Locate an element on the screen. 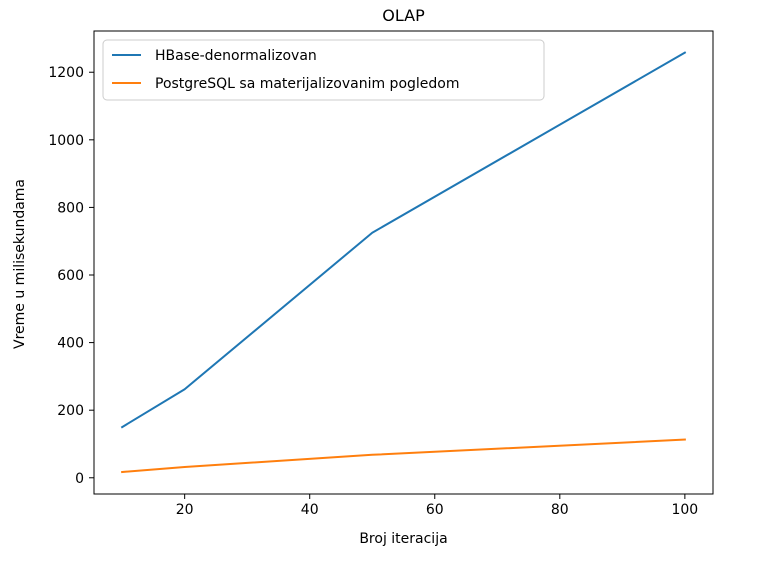 The width and height of the screenshot is (773, 561). x-tick-label-3: 80 is located at coordinates (560, 510).